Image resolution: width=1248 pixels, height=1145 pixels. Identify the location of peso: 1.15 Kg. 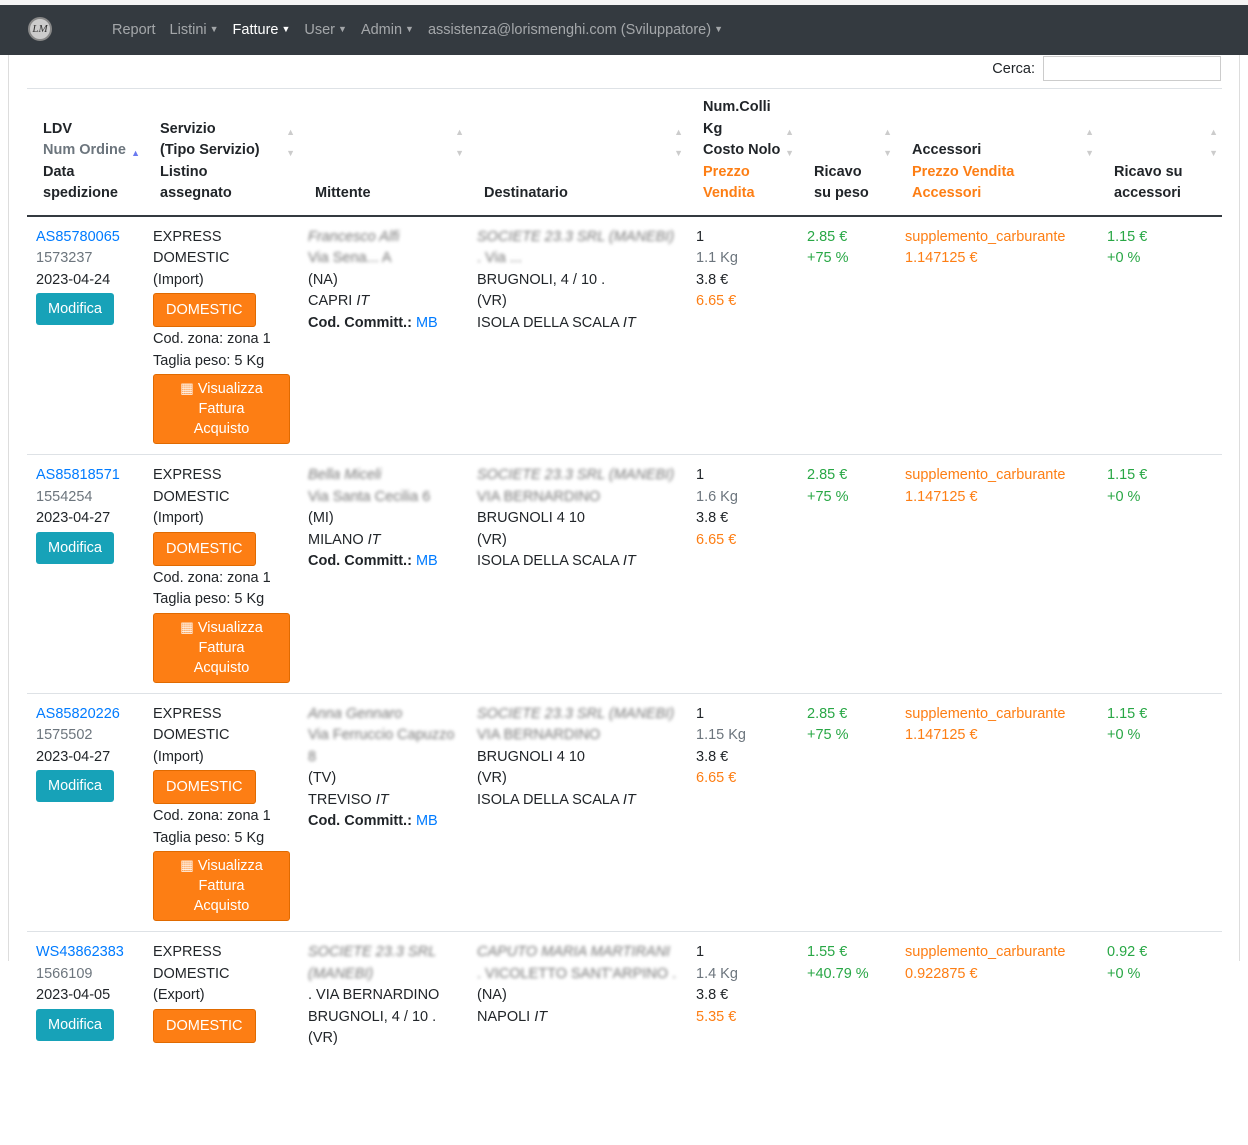
(721, 735).